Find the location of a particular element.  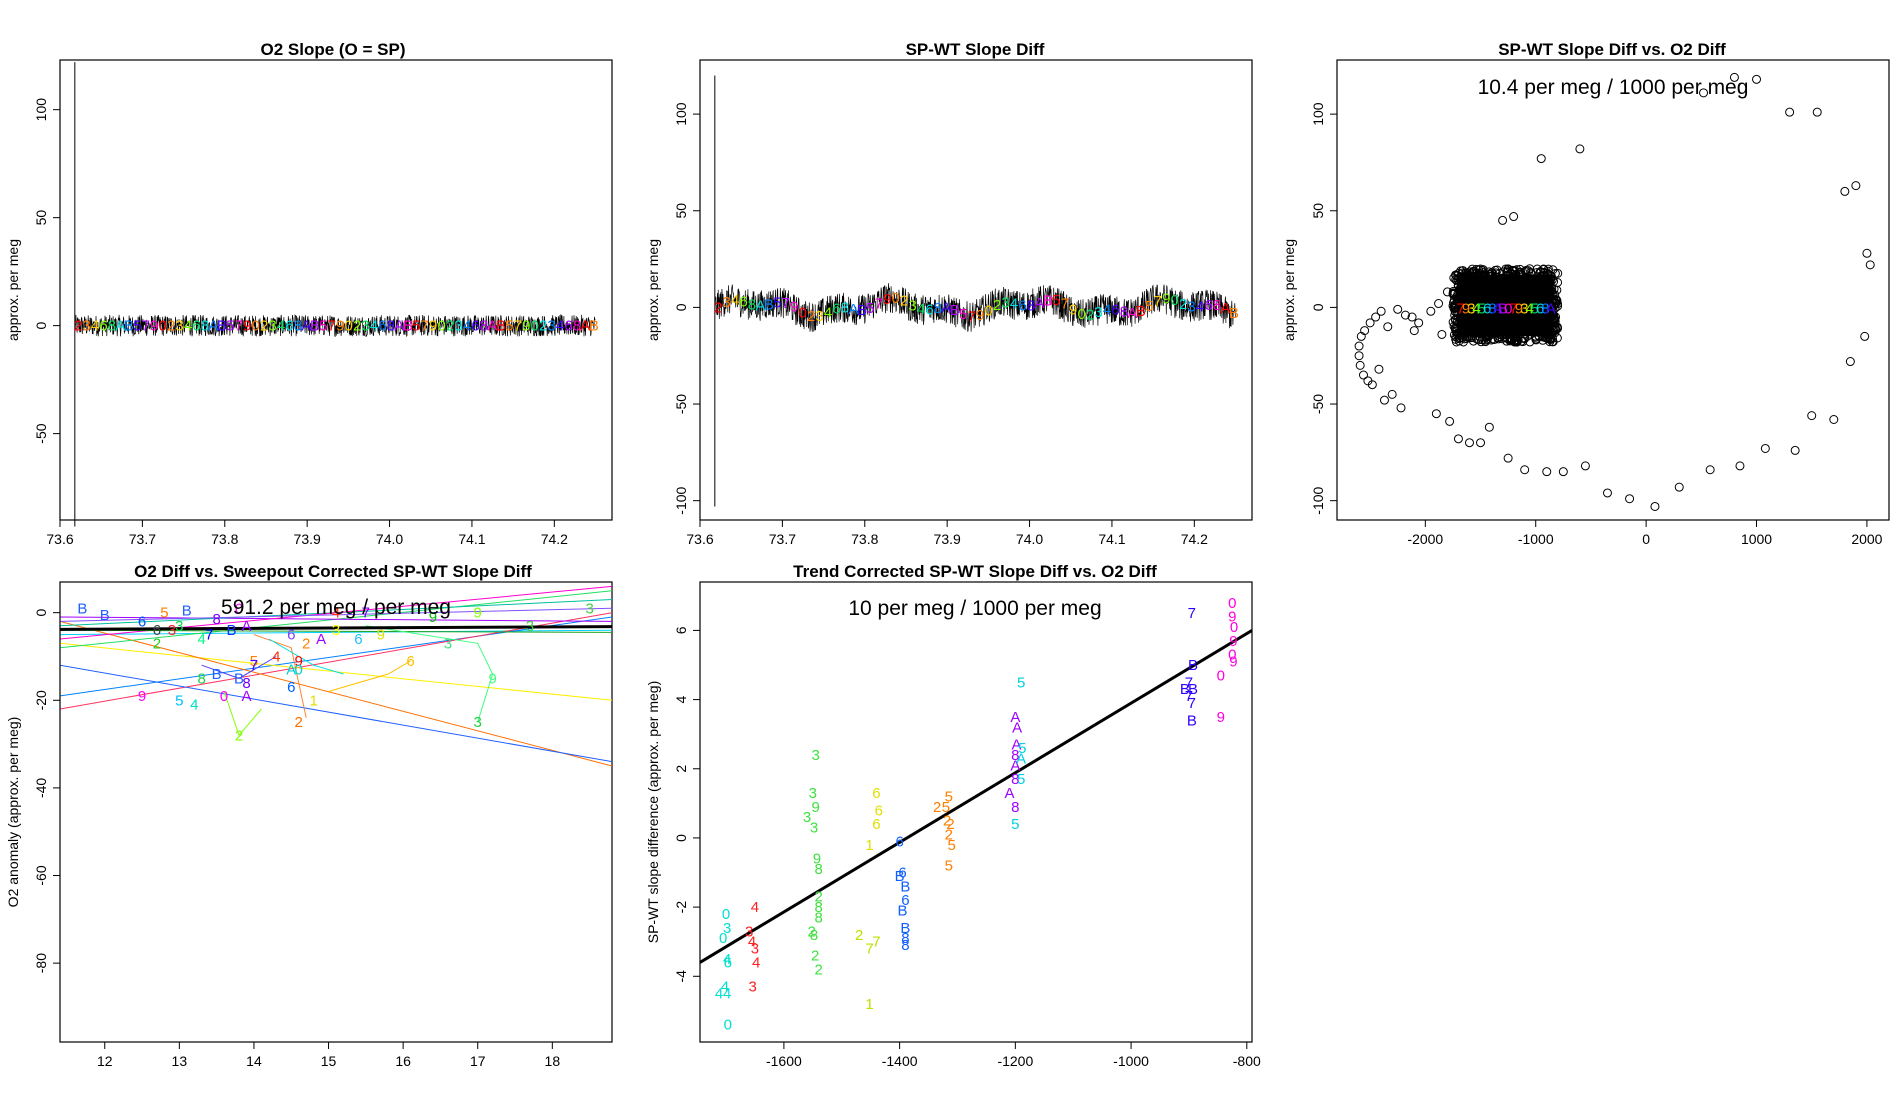

y-tick-label: -4 is located at coordinates (681, 976).